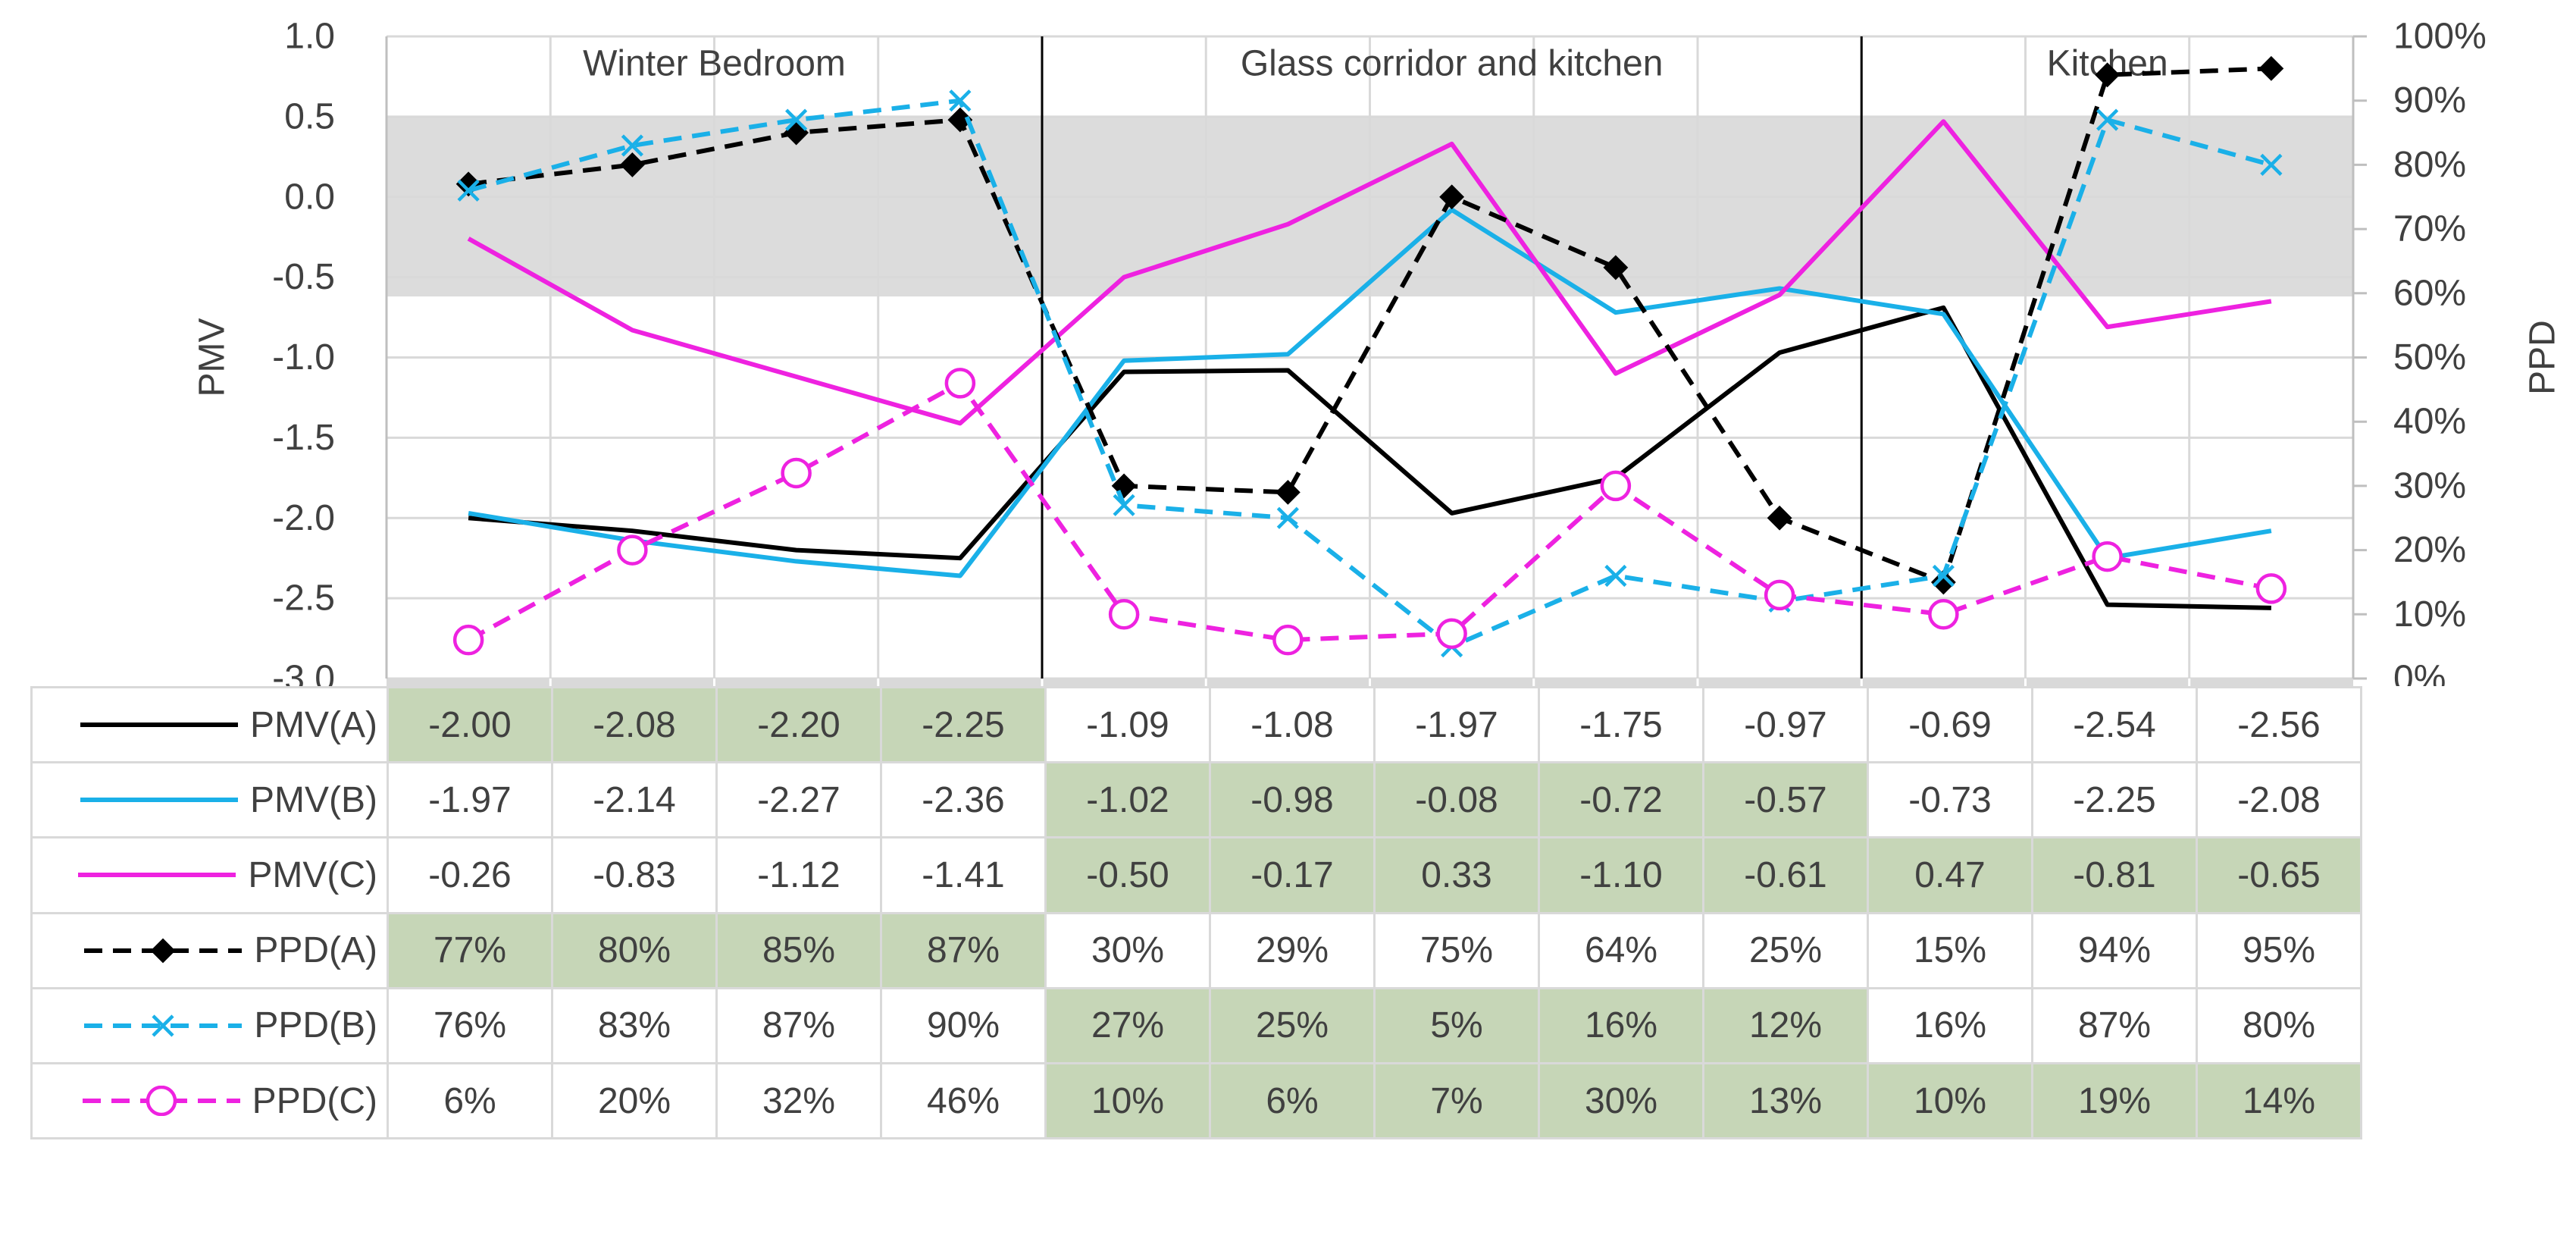  I want to click on table-cell: -0.57, so click(1785, 800).